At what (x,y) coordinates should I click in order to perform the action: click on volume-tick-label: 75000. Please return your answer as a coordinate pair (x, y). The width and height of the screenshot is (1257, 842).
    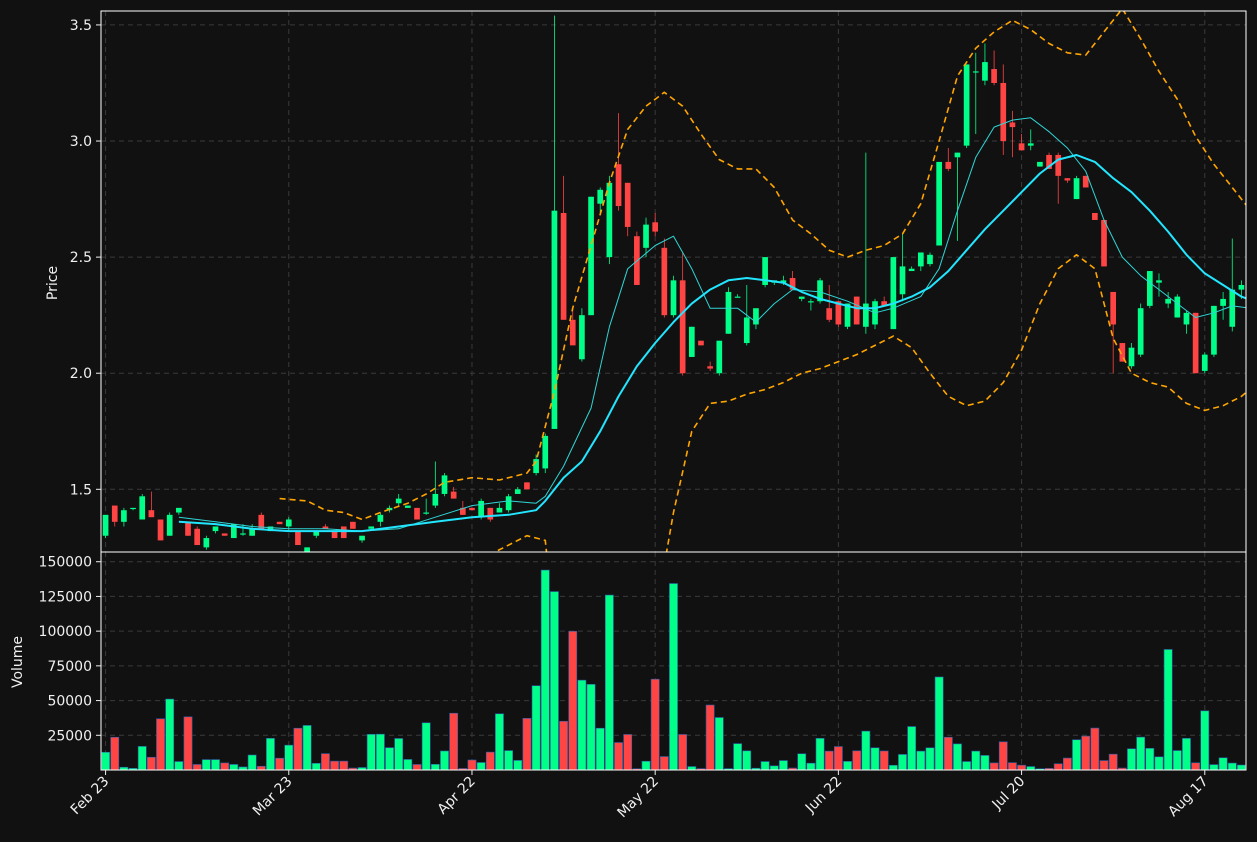
    Looking at the image, I should click on (69, 667).